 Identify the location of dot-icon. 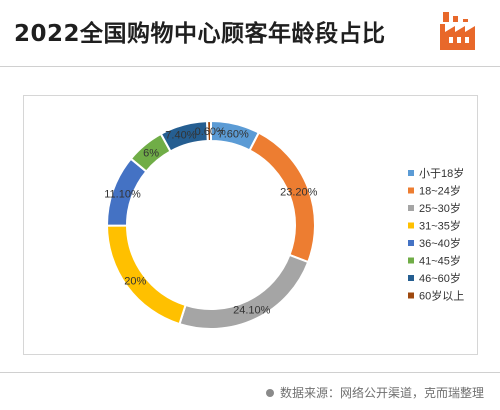
(269, 392).